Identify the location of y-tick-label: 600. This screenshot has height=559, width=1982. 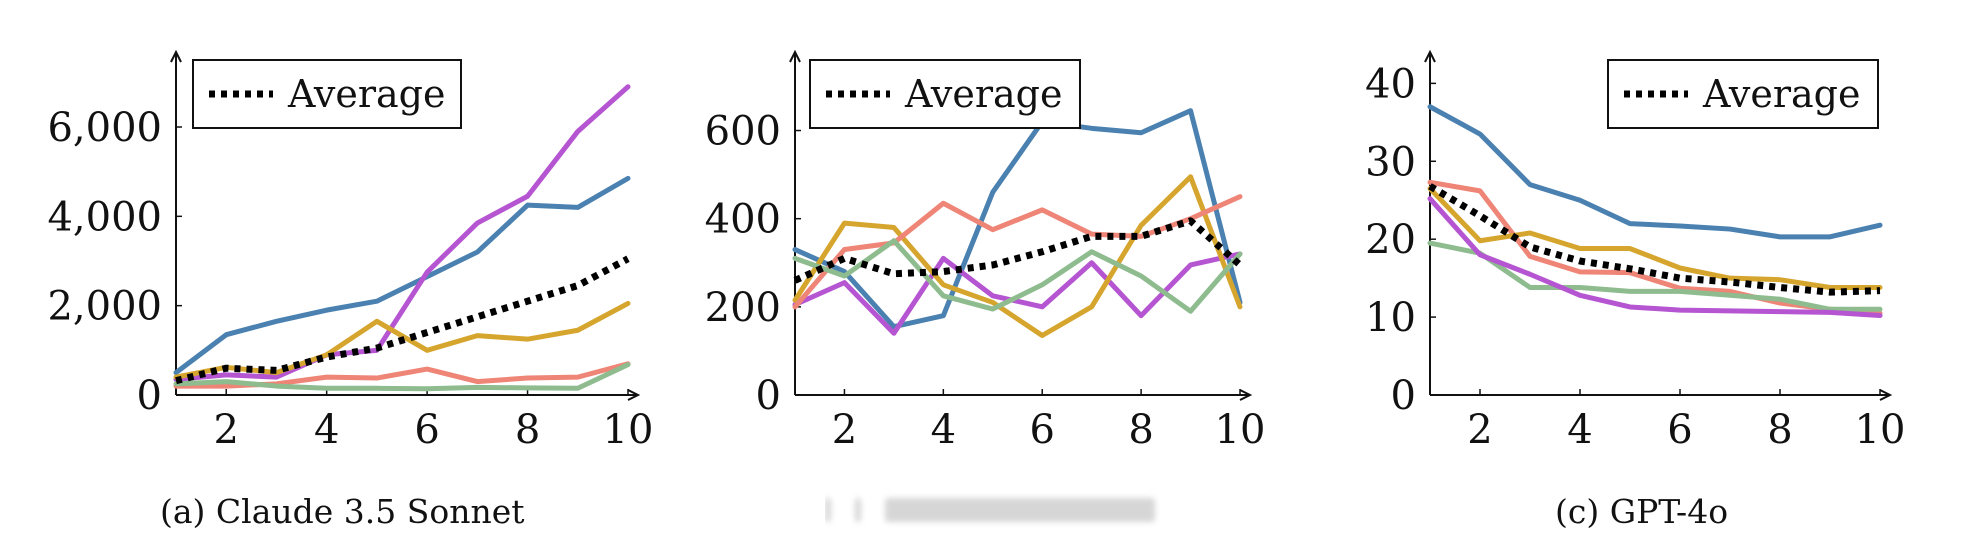
(743, 132).